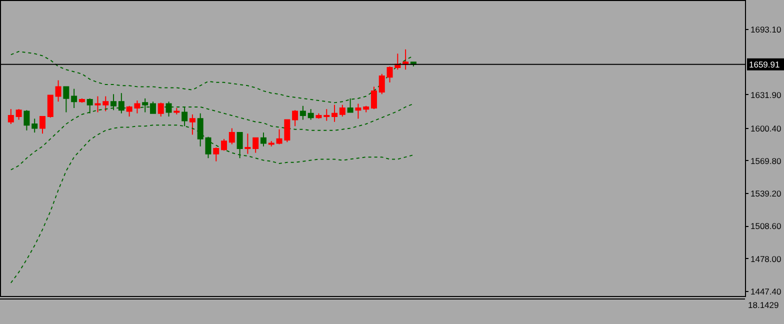 This screenshot has width=784, height=324. Describe the element at coordinates (766, 95) in the screenshot. I see `y-tick-label: 1631.90` at that location.